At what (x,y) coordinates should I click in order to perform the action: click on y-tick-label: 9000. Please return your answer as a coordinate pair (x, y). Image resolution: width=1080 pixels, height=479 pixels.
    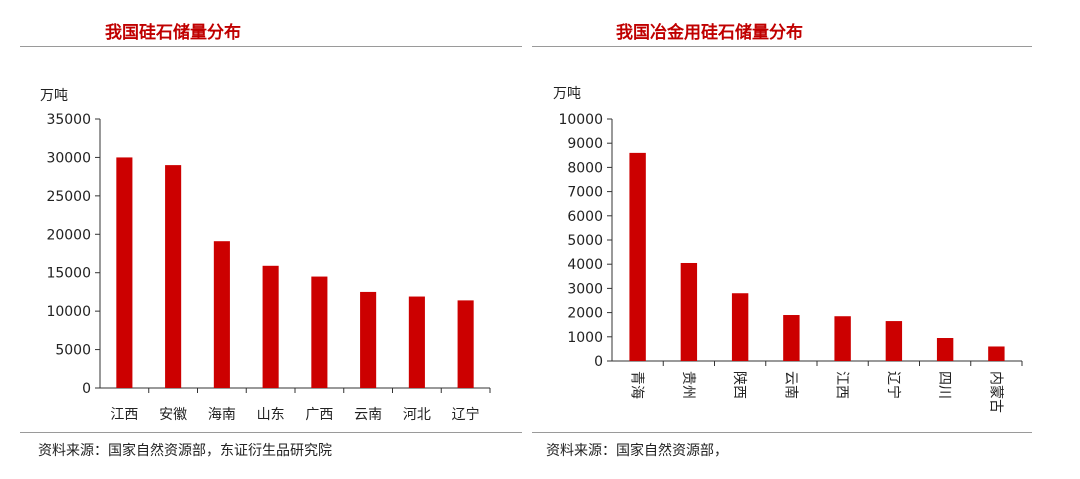
    Looking at the image, I should click on (585, 144).